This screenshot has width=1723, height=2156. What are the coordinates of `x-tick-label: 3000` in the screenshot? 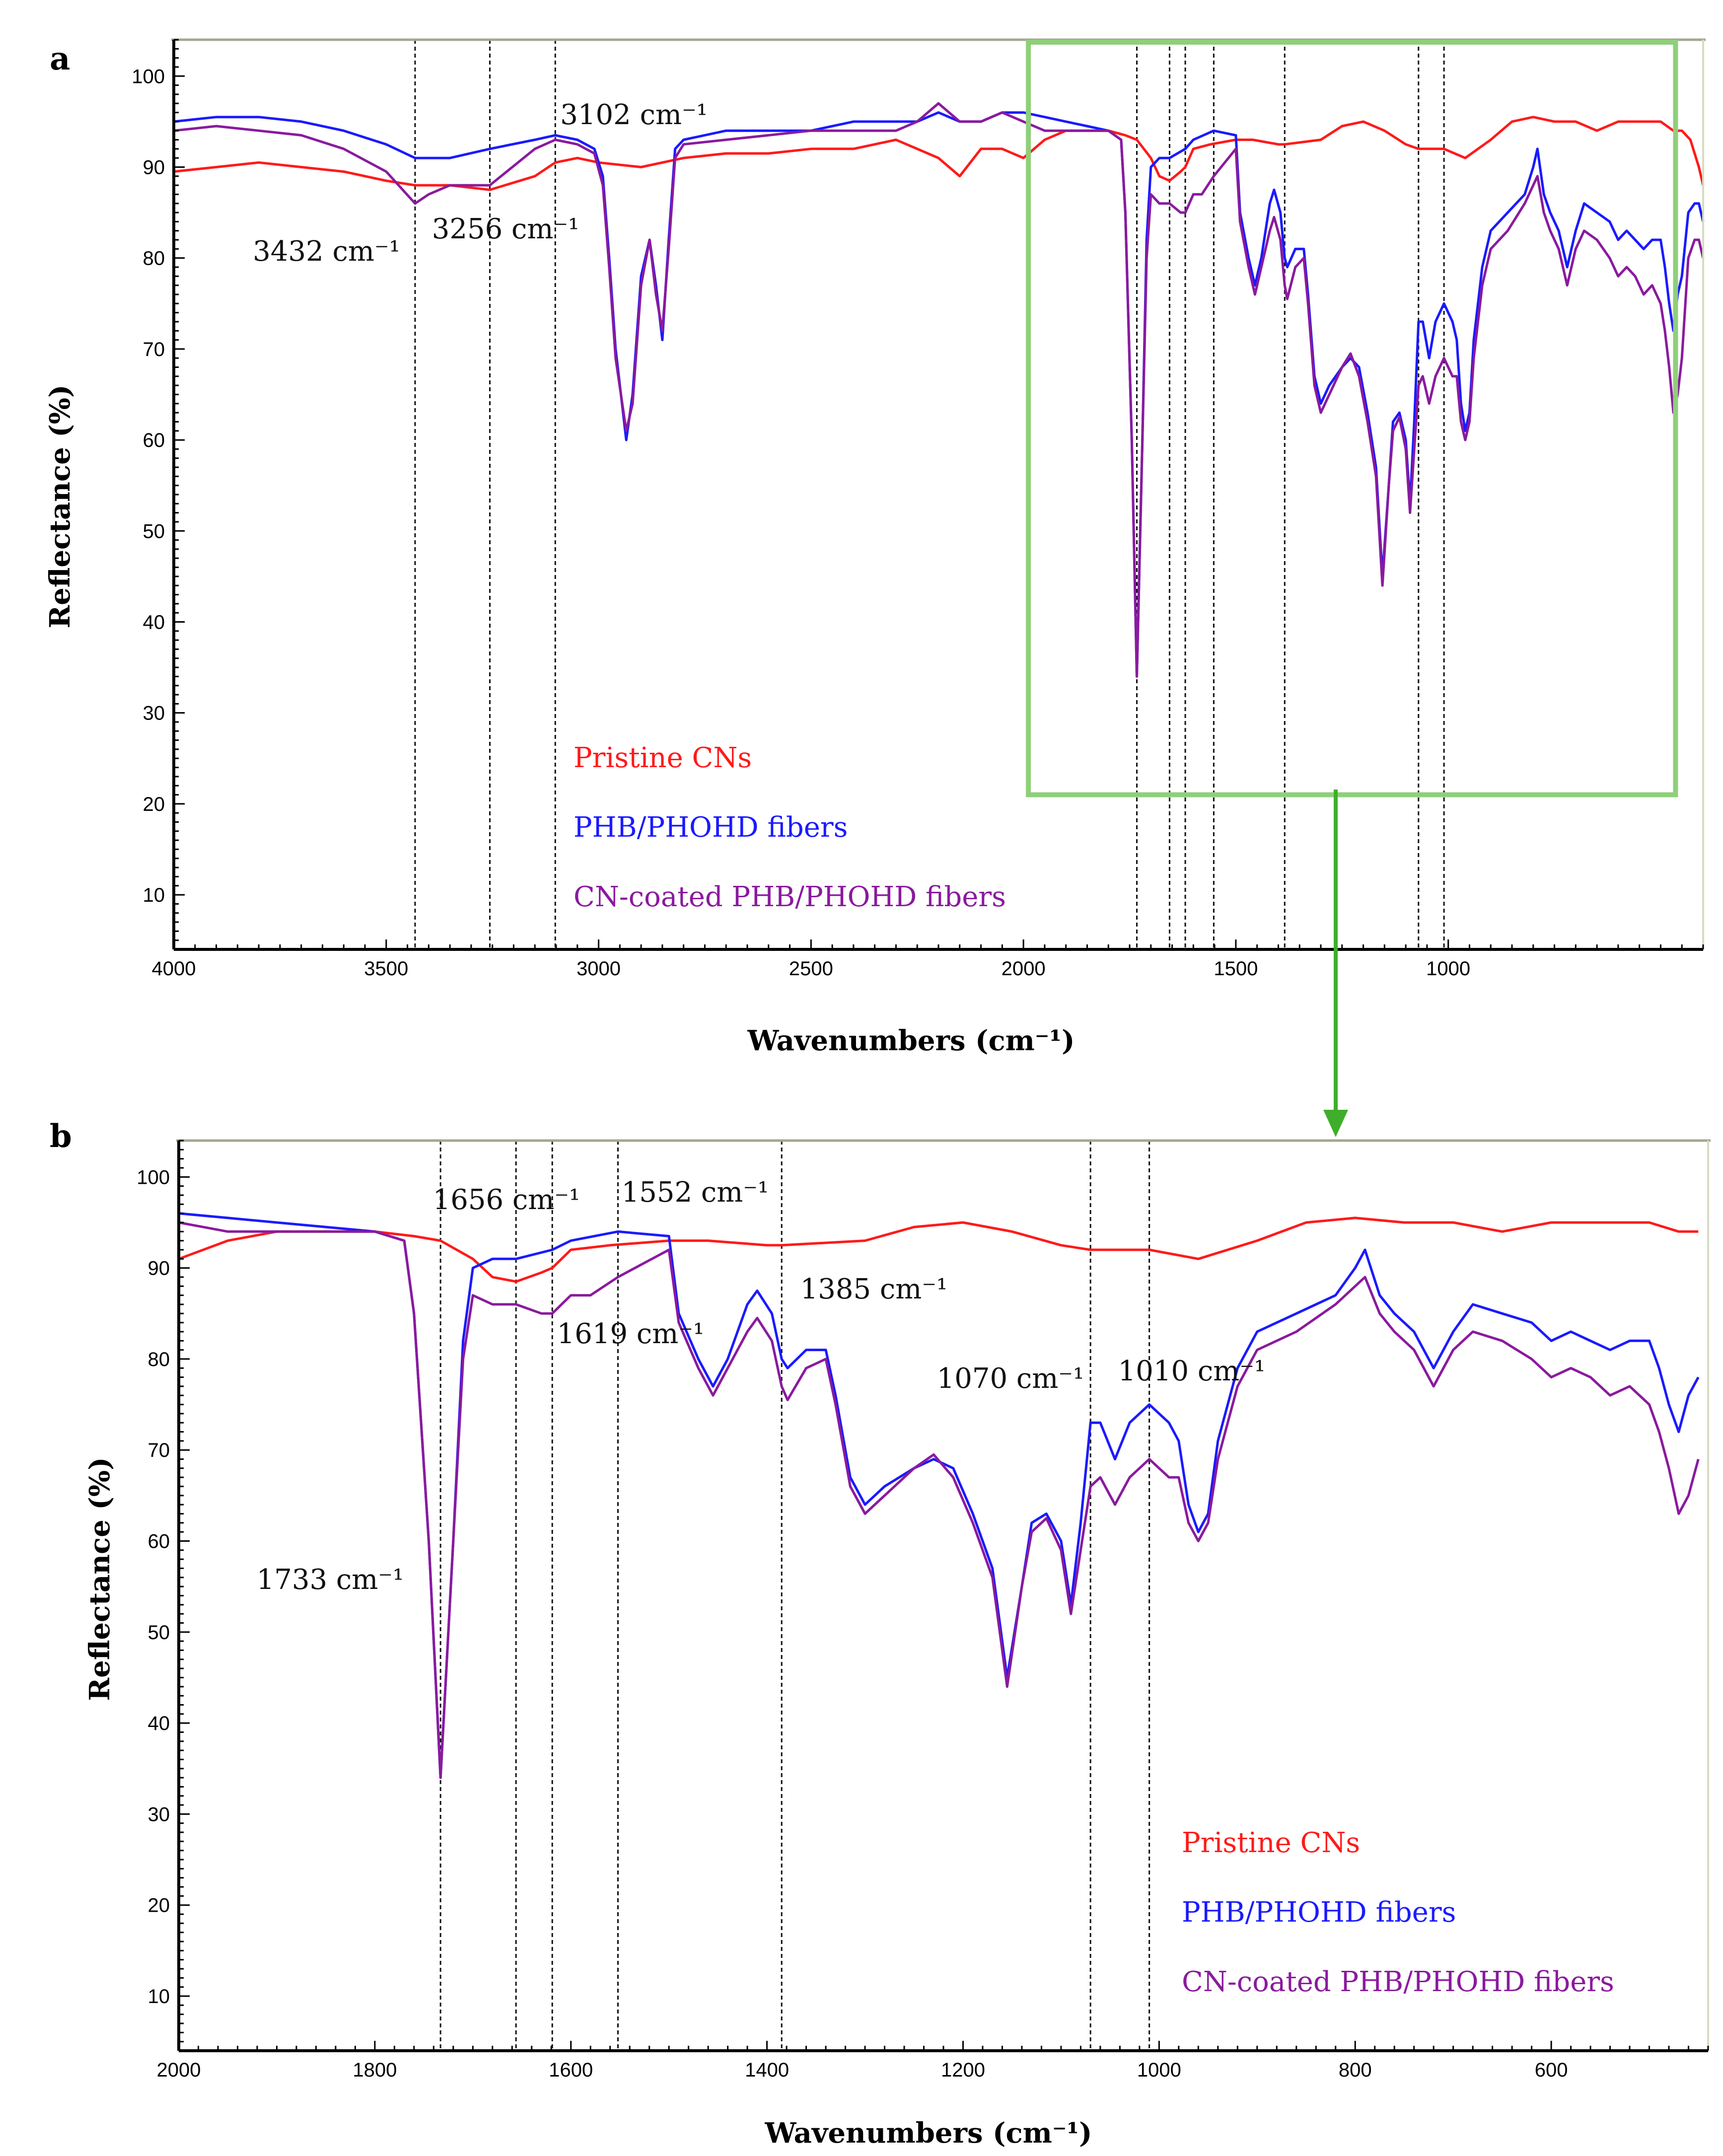 It's located at (598, 969).